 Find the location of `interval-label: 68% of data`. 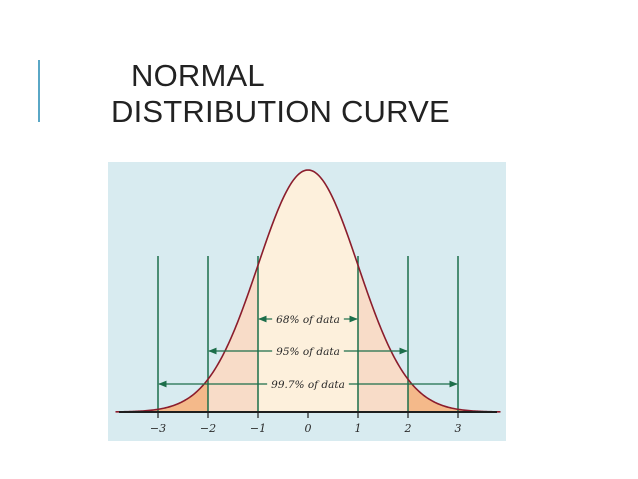

interval-label: 68% of data is located at coordinates (308, 320).